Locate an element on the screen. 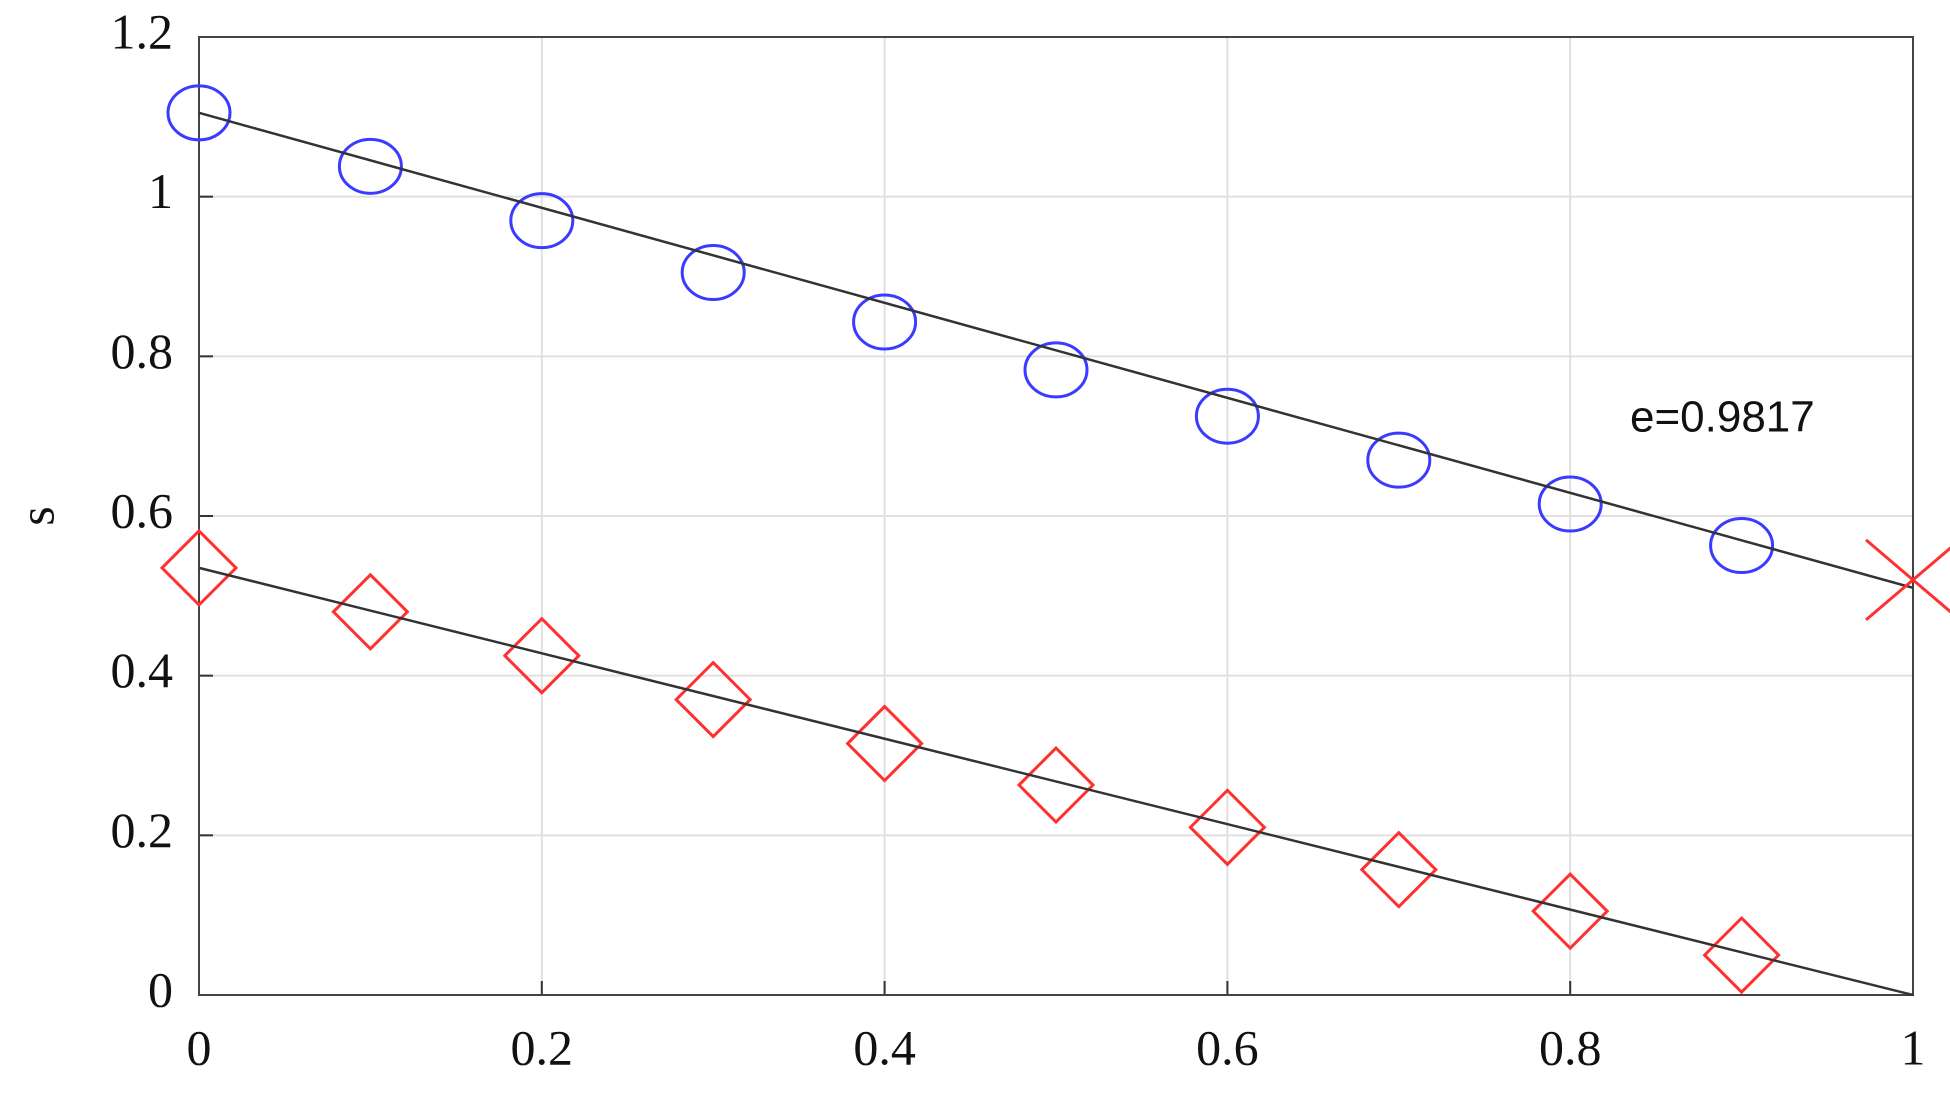 The width and height of the screenshot is (1950, 1095). y-axis-label: s is located at coordinates (36, 515).